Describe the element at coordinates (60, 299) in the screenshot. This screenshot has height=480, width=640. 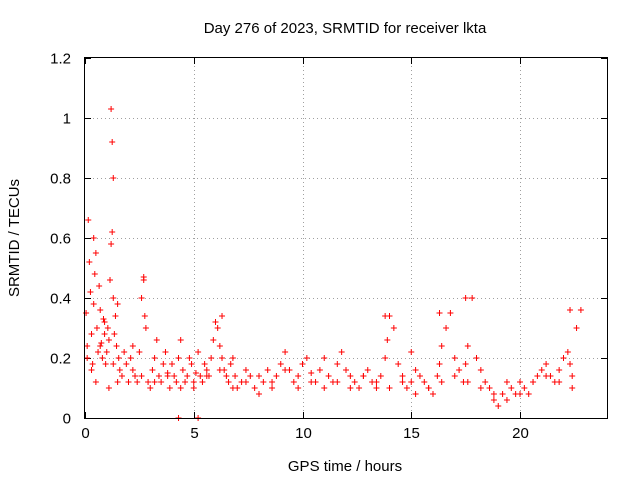
I see `y-tick-label: 0.4` at that location.